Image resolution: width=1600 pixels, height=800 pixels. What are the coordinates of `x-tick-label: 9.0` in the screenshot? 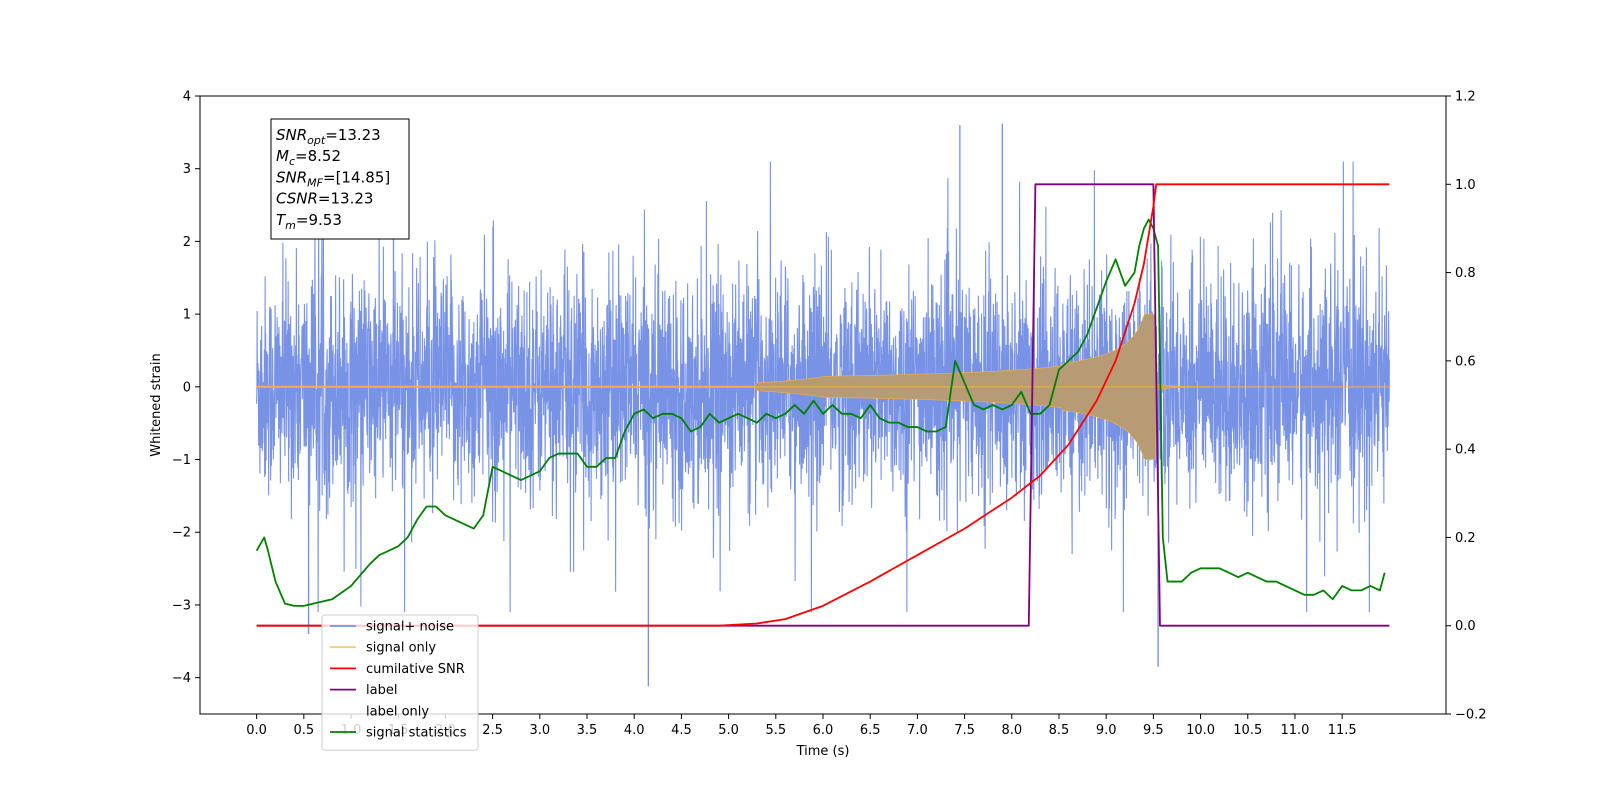 It's located at (1106, 730).